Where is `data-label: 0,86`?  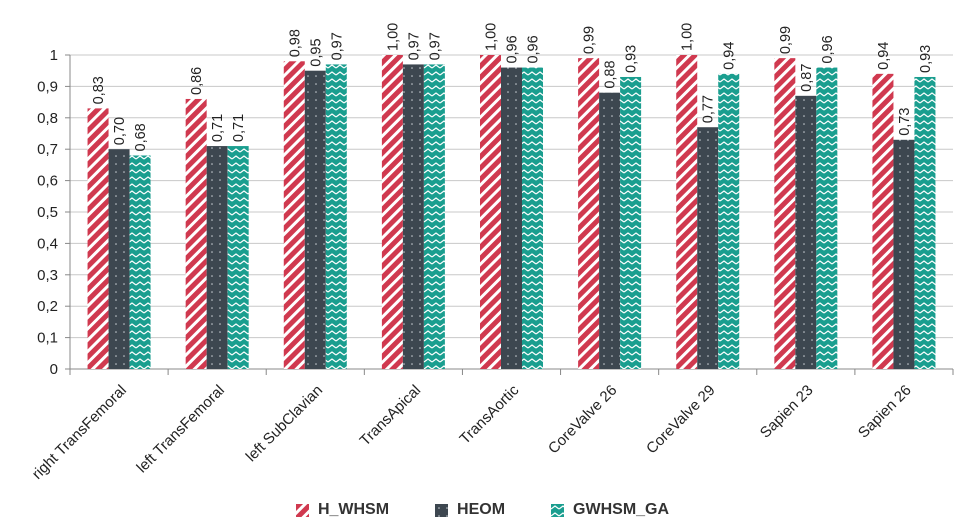 data-label: 0,86 is located at coordinates (197, 81).